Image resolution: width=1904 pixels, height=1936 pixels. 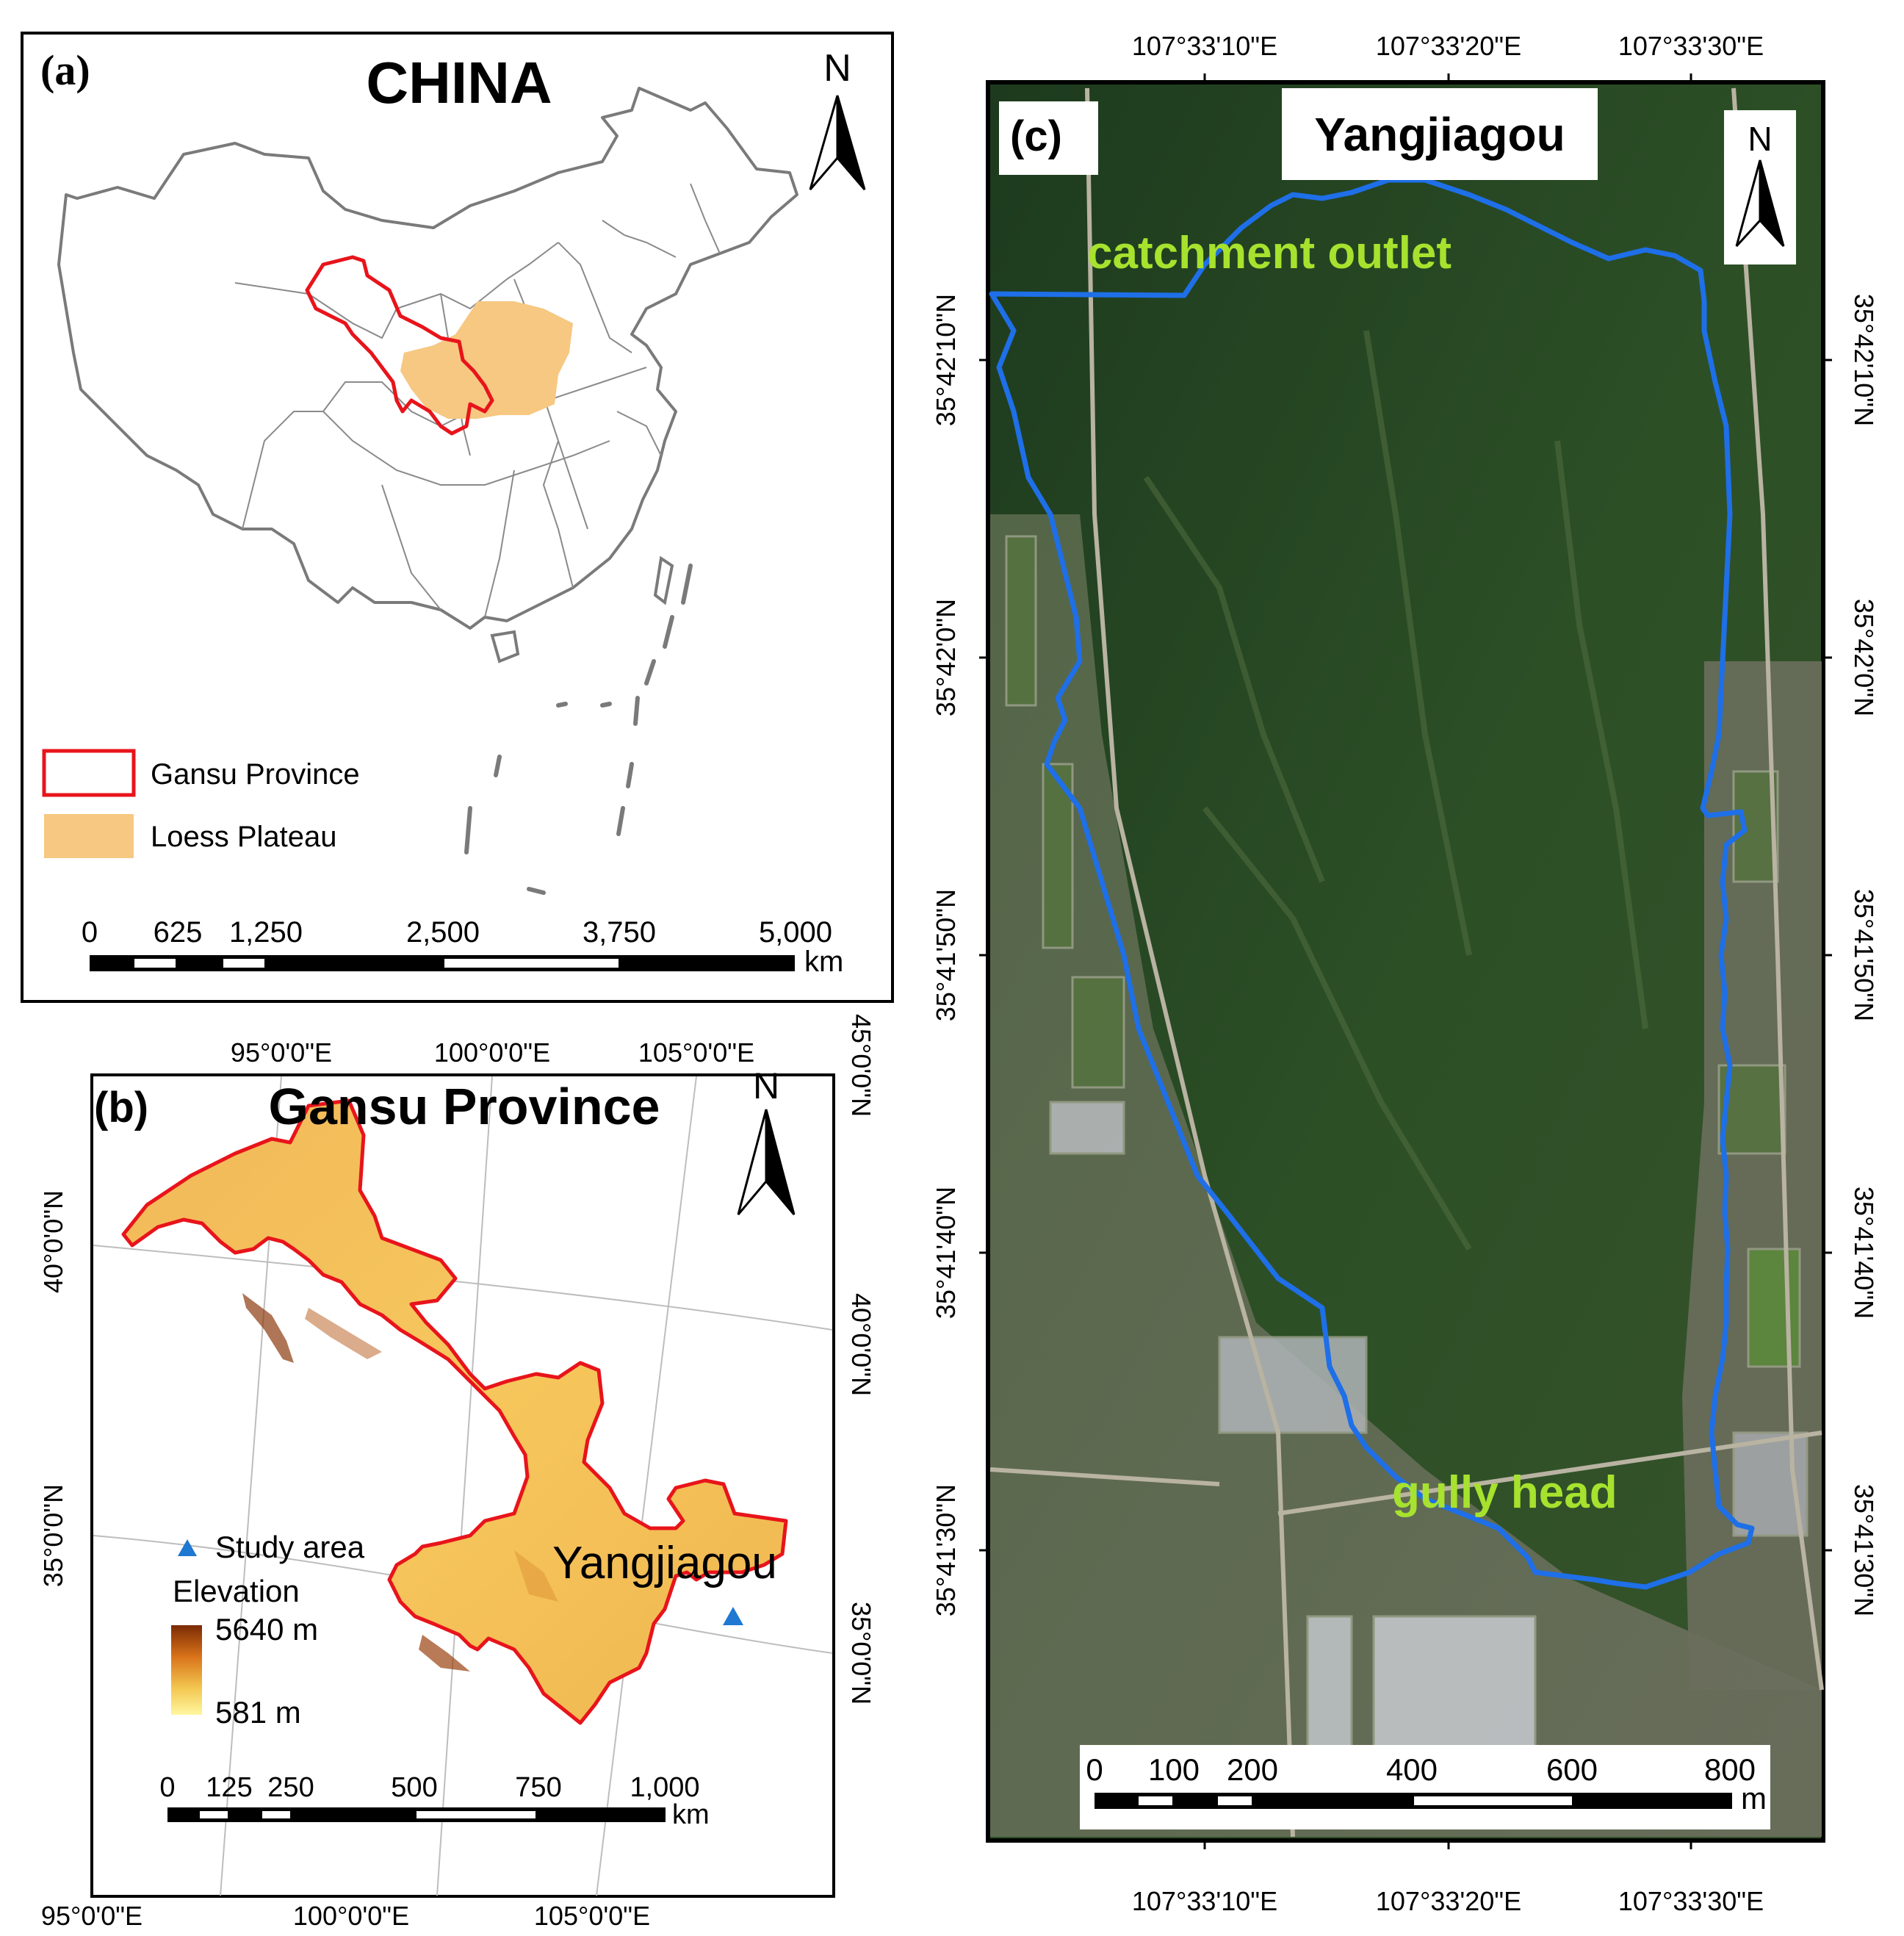 I want to click on b-right-lat-1: 40°0'0"N, so click(x=861, y=1345).